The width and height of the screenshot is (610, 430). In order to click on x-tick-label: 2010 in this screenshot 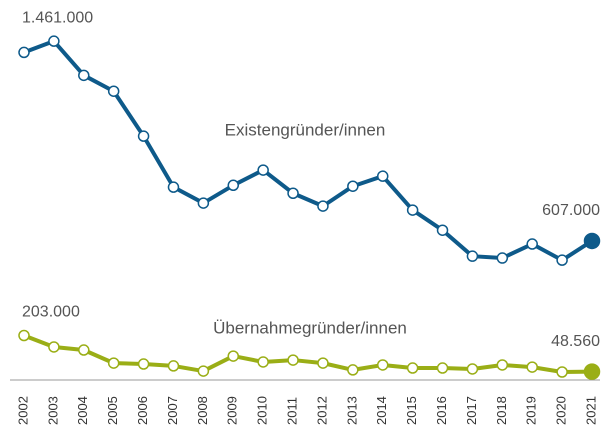, I will do `click(262, 410)`.